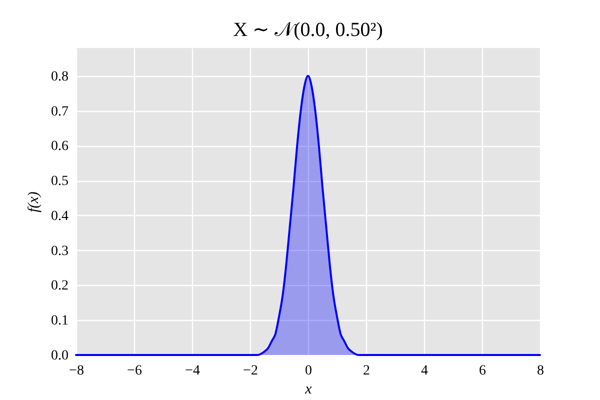  Describe the element at coordinates (59, 76) in the screenshot. I see `y-tick-label: 0.8` at that location.